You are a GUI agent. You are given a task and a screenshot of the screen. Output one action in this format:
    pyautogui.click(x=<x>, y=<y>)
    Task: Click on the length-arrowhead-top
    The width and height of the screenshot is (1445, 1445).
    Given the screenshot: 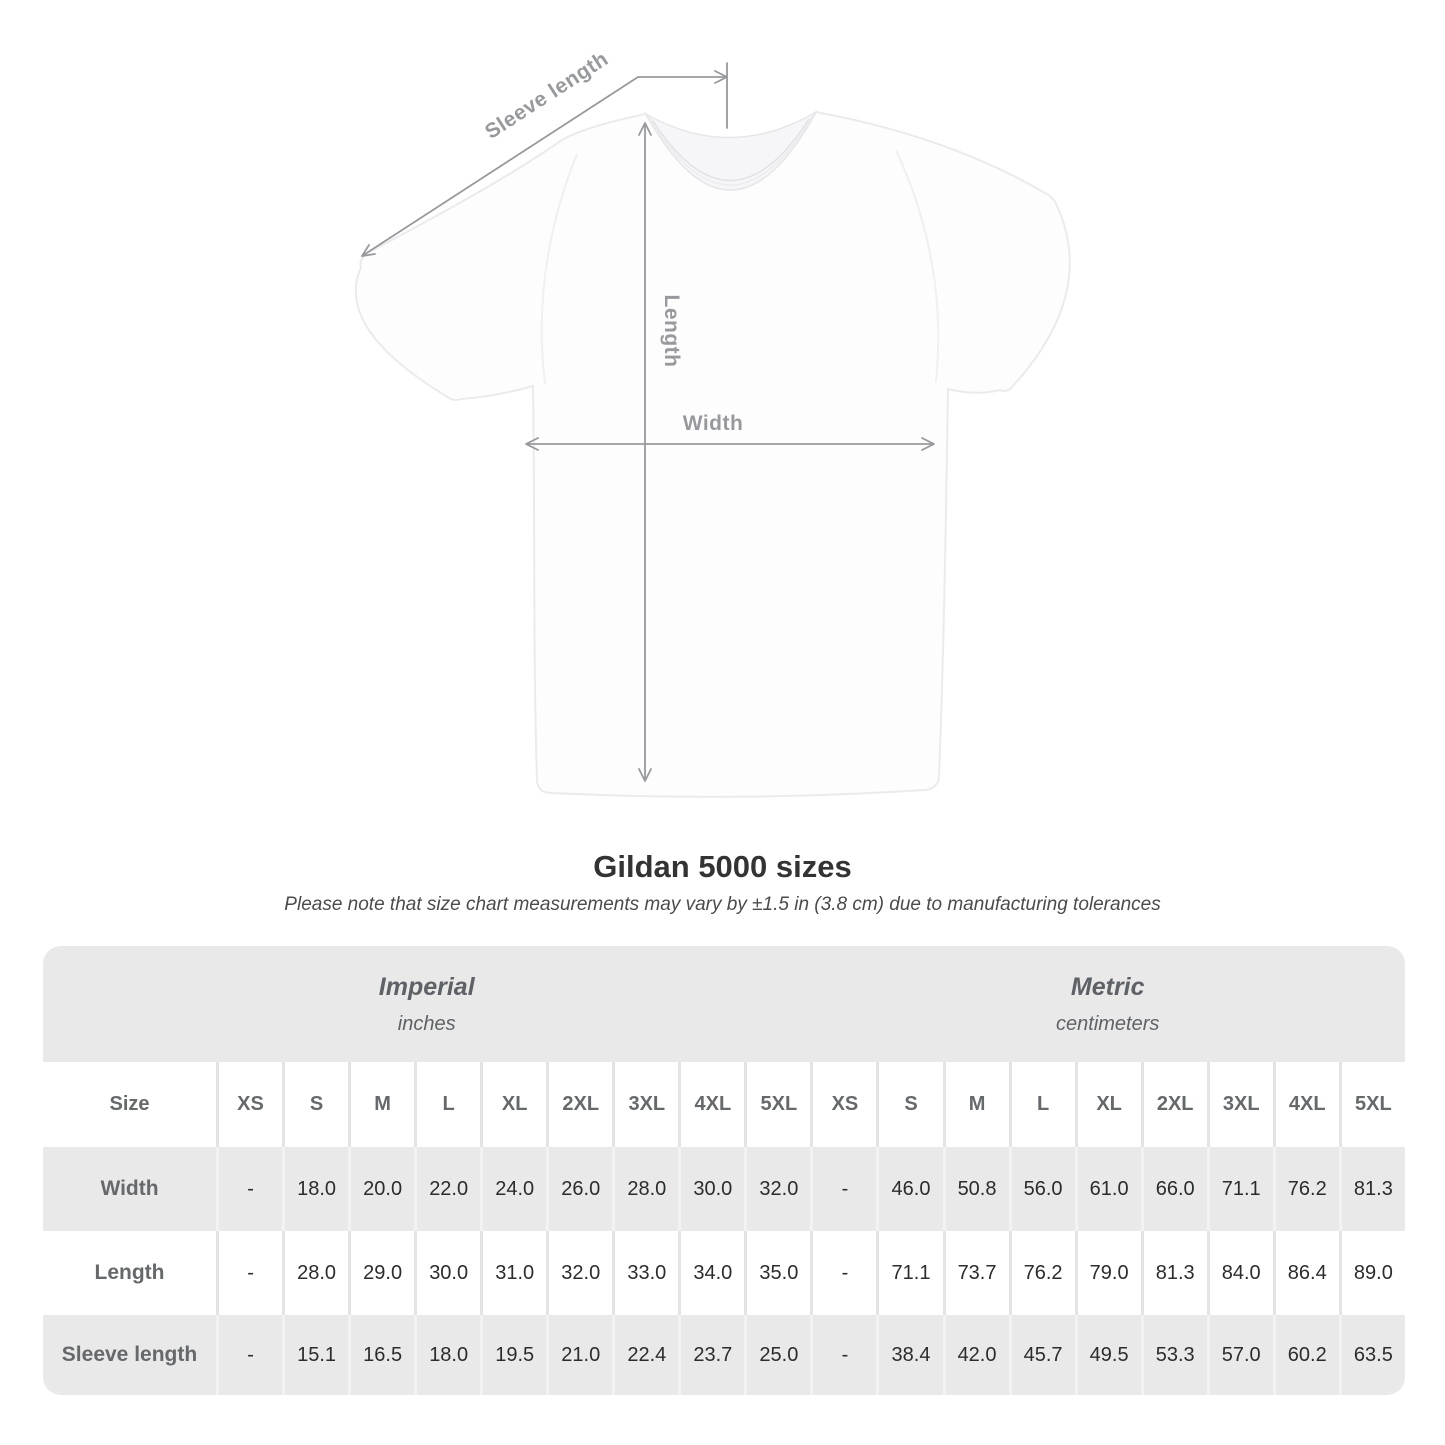 What is the action you would take?
    pyautogui.click(x=645, y=129)
    